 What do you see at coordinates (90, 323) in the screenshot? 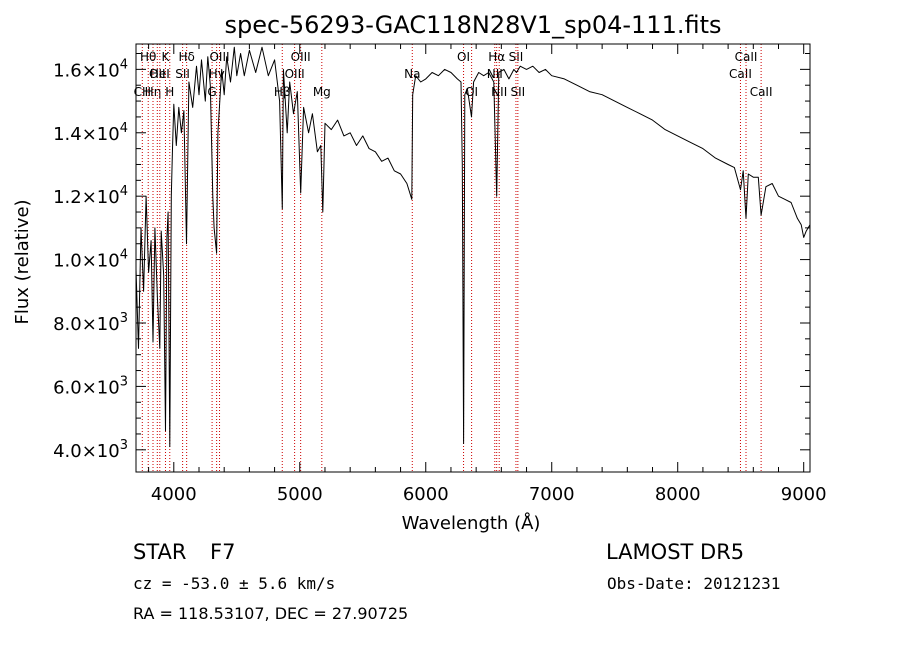
I see `y-tick-label: 8.0×10³` at bounding box center [90, 323].